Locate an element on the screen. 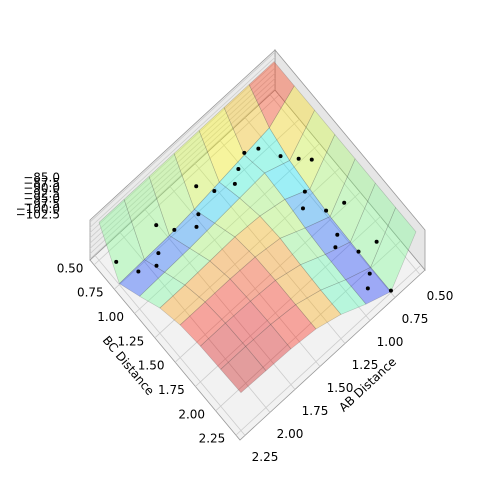  z-tick-label: −85.0 is located at coordinates (41, 178).